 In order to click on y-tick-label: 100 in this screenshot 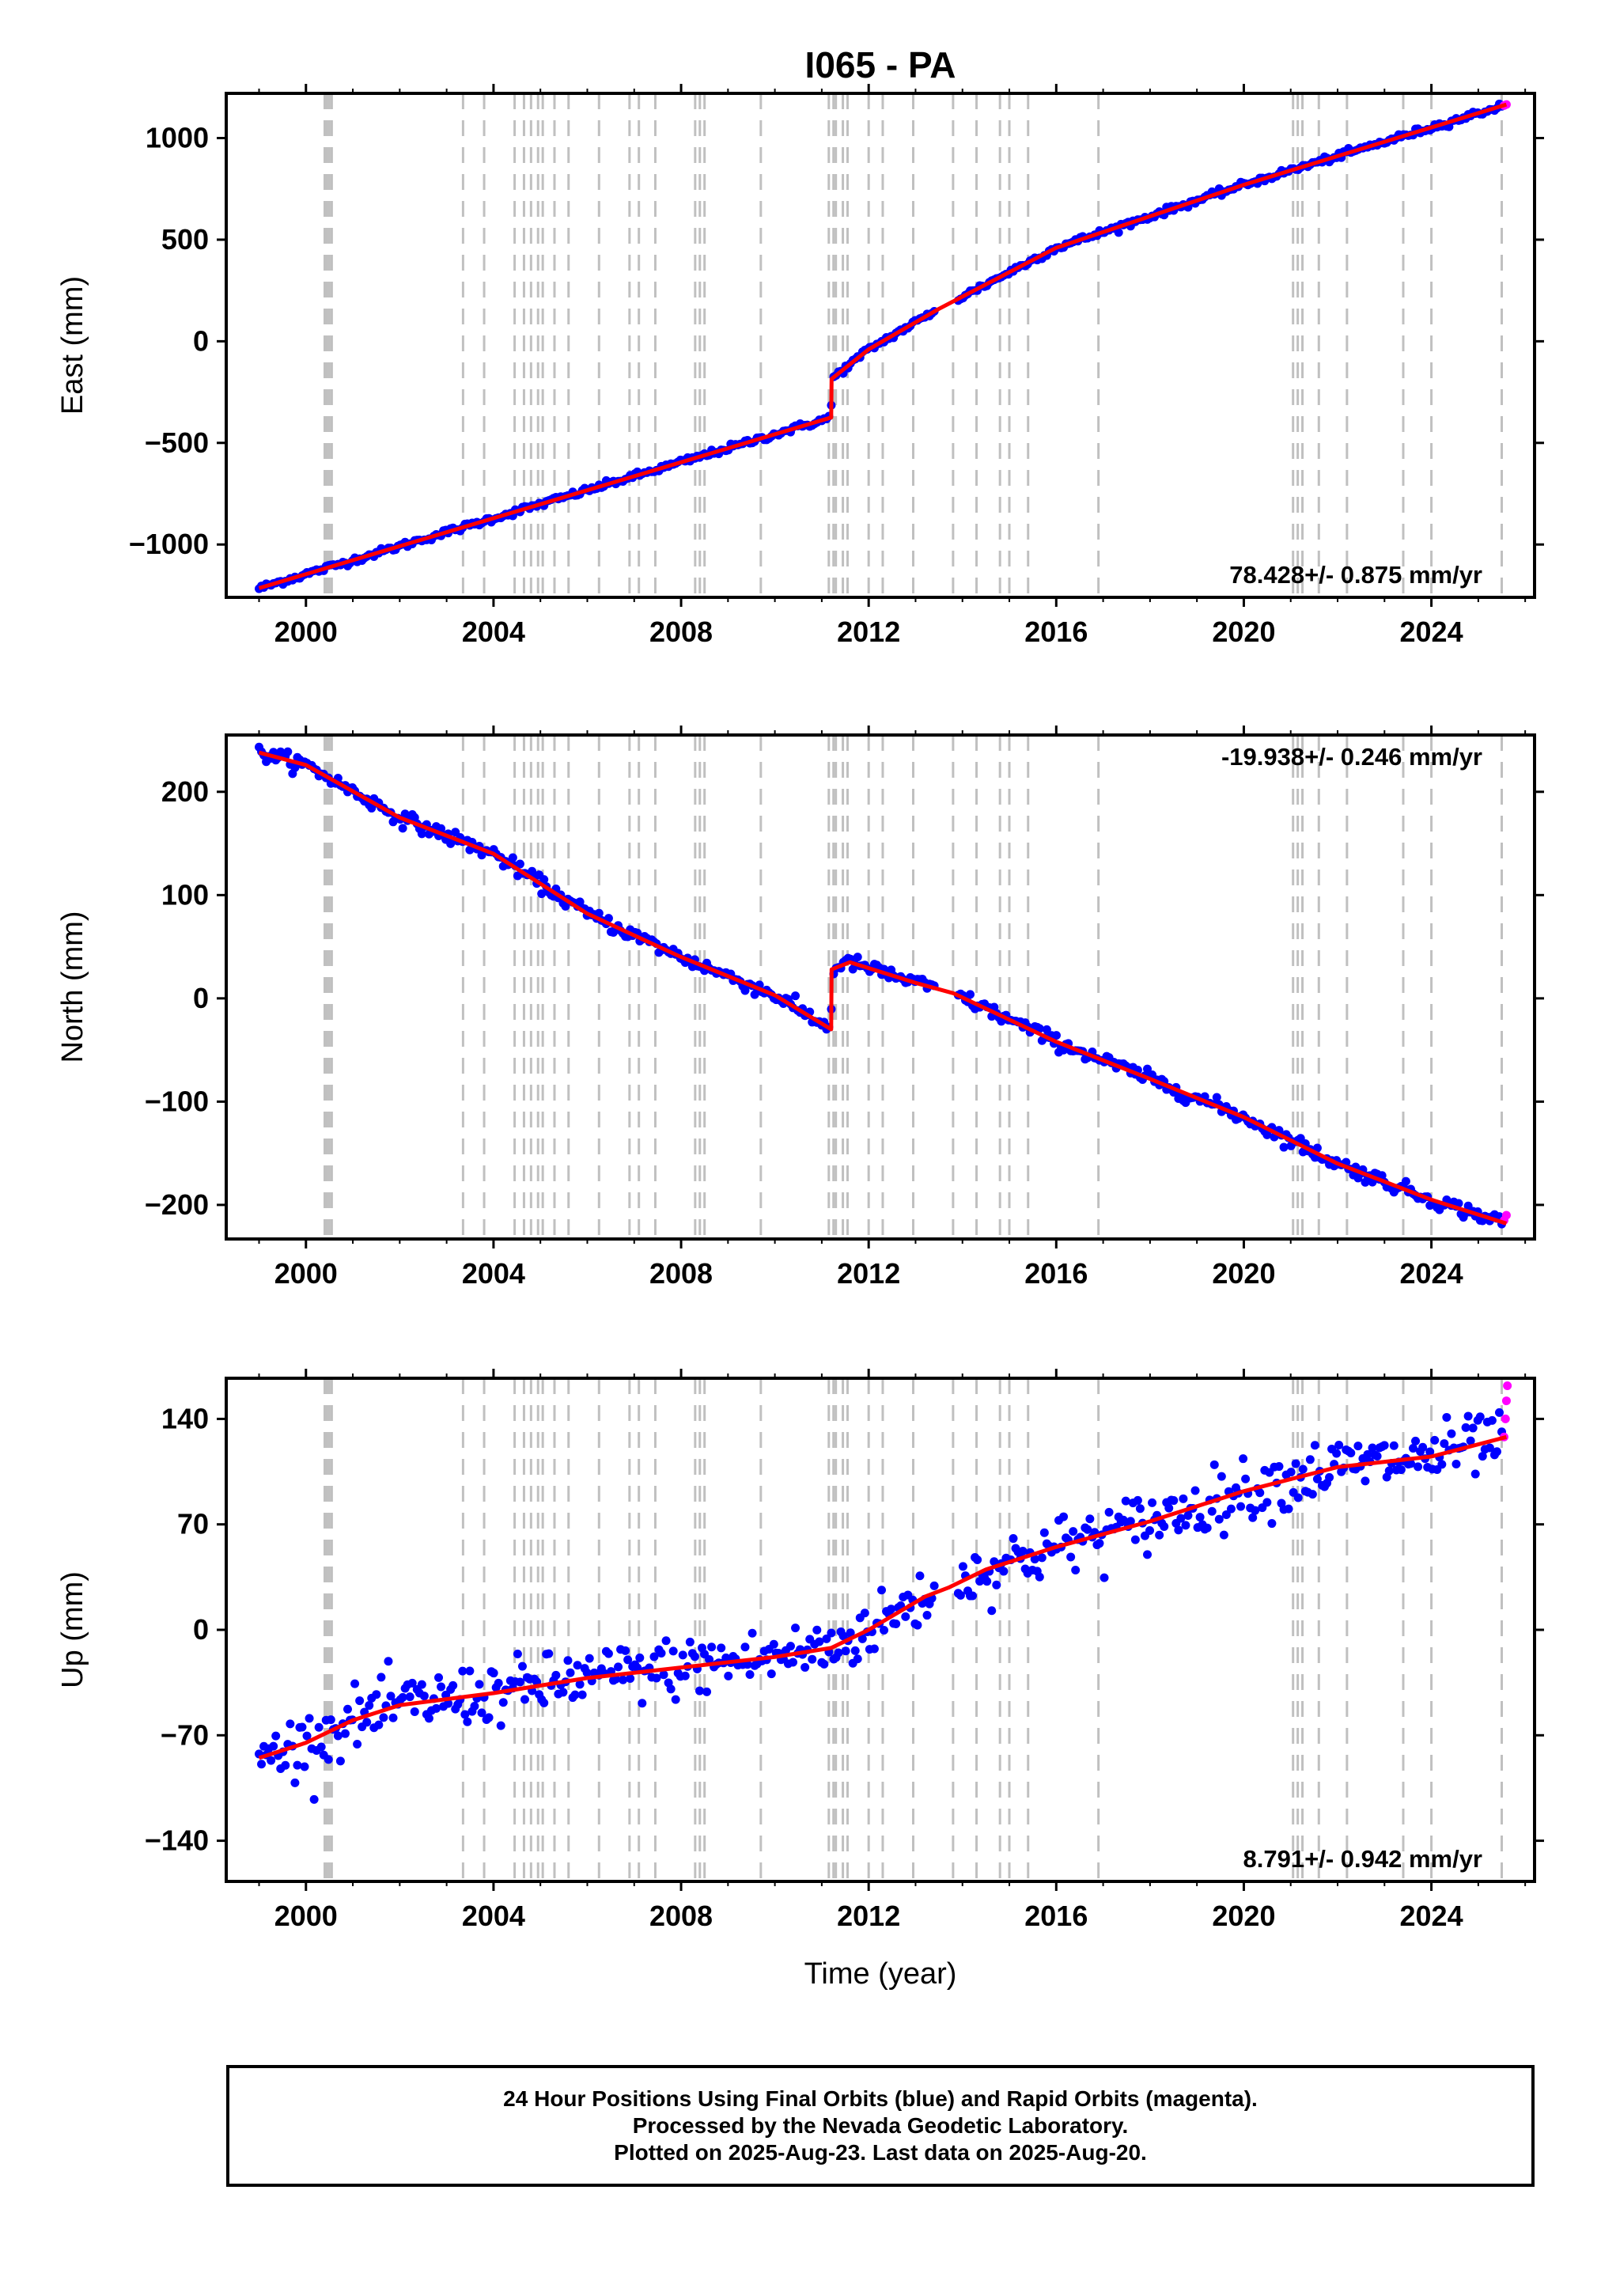, I will do `click(185, 895)`.